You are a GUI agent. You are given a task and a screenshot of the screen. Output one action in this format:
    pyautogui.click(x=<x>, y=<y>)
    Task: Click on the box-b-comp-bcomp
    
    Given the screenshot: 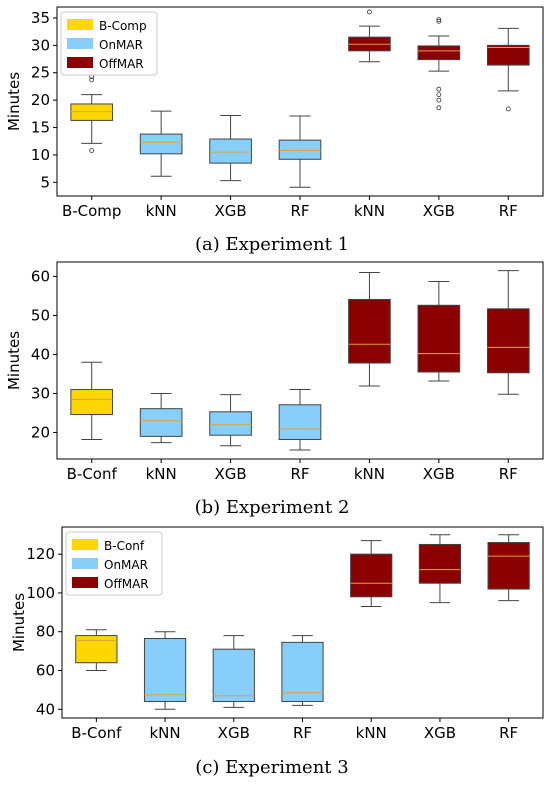 What is the action you would take?
    pyautogui.click(x=92, y=111)
    